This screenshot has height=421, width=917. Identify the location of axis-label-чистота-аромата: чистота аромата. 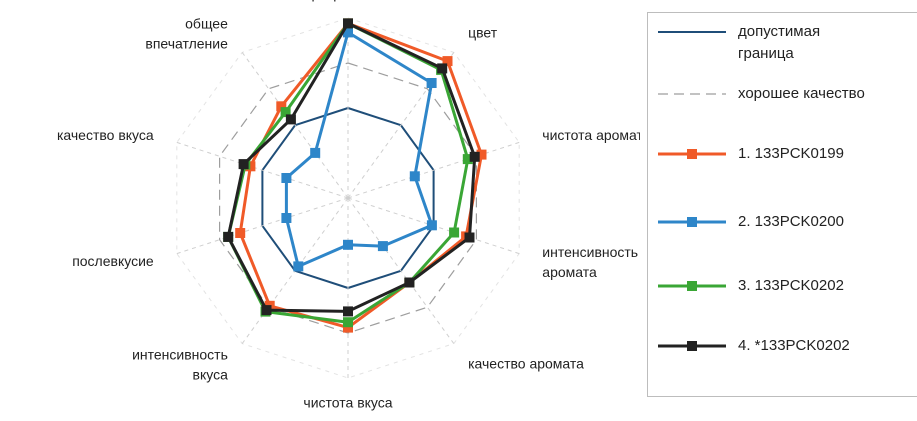
(591, 135).